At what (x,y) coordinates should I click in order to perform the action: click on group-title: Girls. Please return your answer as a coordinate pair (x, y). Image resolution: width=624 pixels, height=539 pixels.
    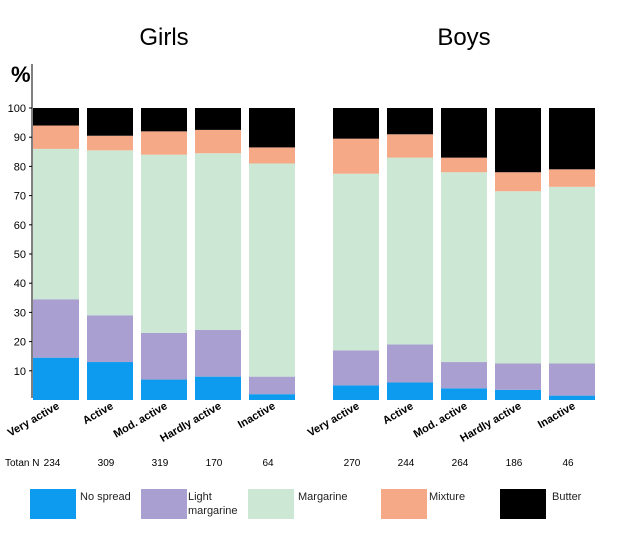
    Looking at the image, I should click on (163, 37).